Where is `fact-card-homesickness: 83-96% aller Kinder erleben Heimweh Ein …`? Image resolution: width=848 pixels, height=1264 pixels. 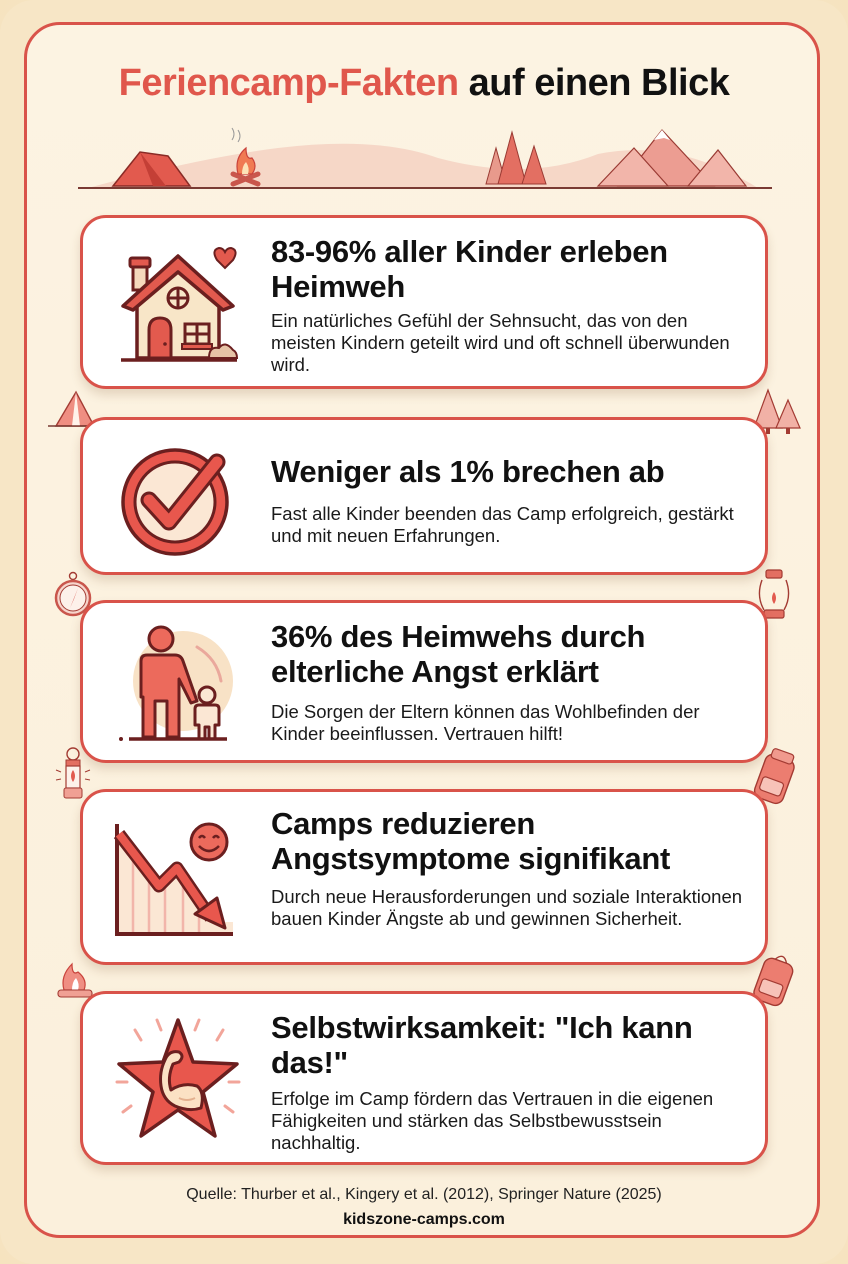
fact-card-homesickness: 83-96% aller Kinder erleben Heimweh Ein … is located at coordinates (424, 302).